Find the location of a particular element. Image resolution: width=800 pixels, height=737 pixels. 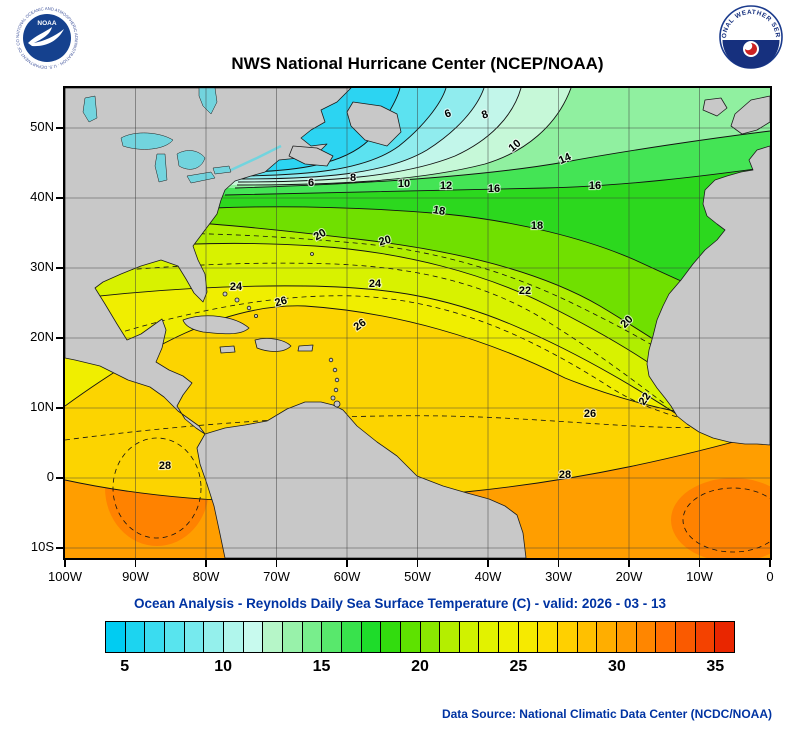

lon-axis-label: 20W is located at coordinates (629, 576).